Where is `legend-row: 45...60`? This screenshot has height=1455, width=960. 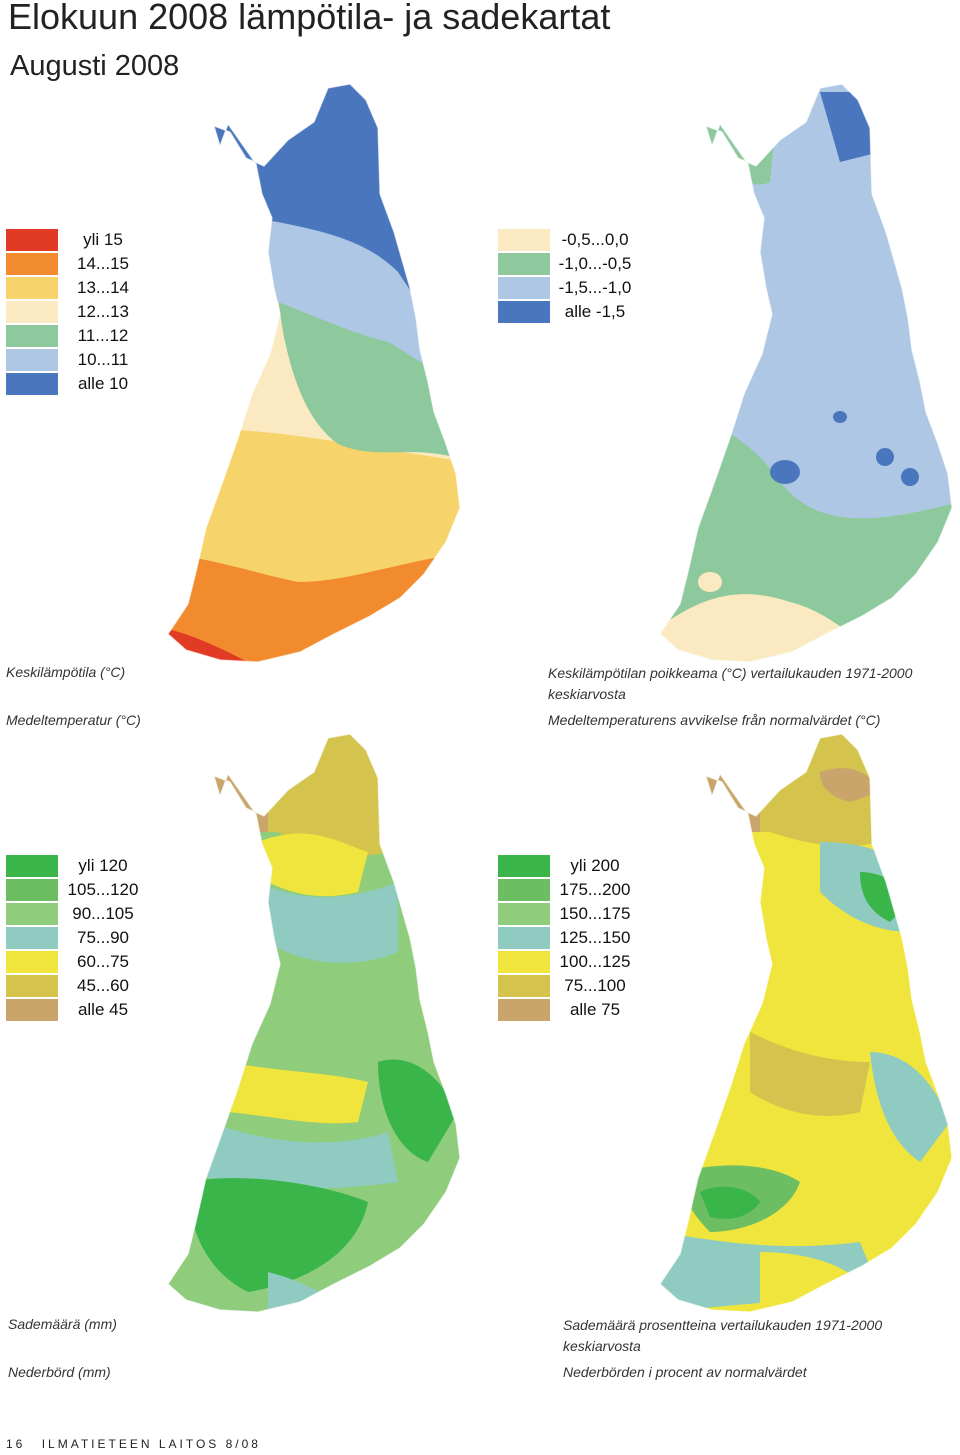 legend-row: 45...60 is located at coordinates (77, 986).